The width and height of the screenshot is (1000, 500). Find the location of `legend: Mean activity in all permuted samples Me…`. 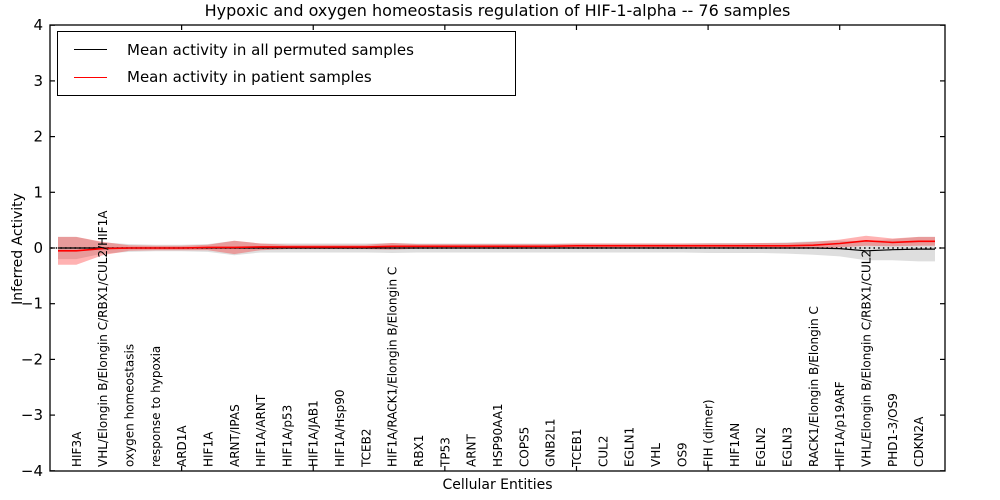

legend: Mean activity in all permuted samples Me… is located at coordinates (286, 63).